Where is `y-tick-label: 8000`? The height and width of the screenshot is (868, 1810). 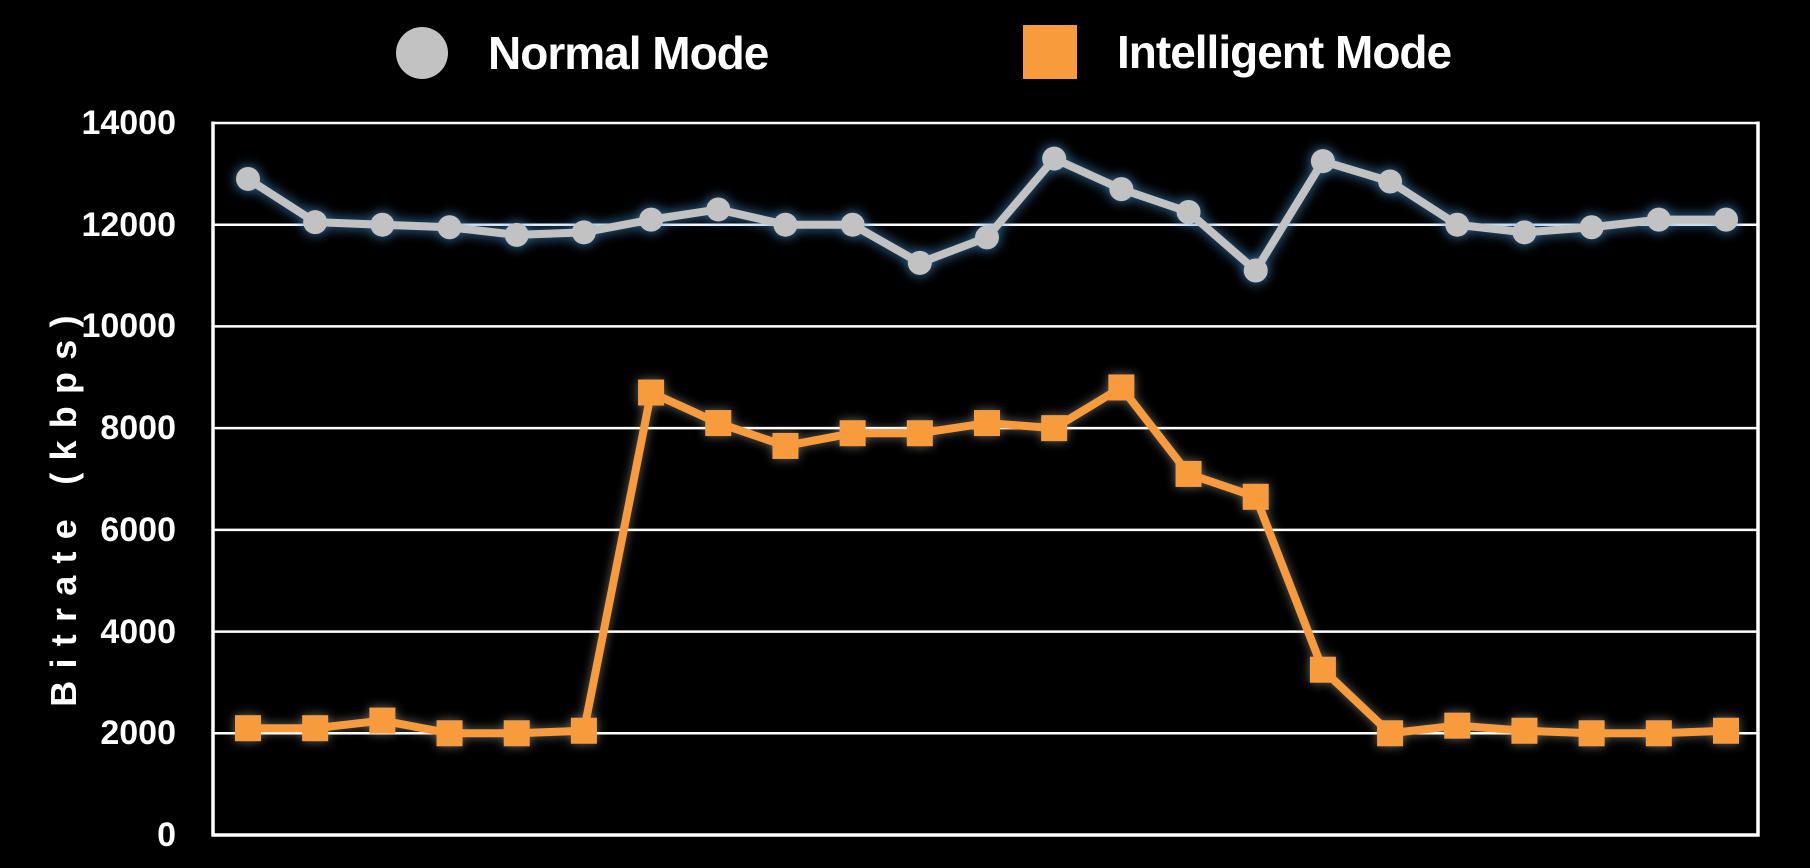
y-tick-label: 8000 is located at coordinates (138, 428).